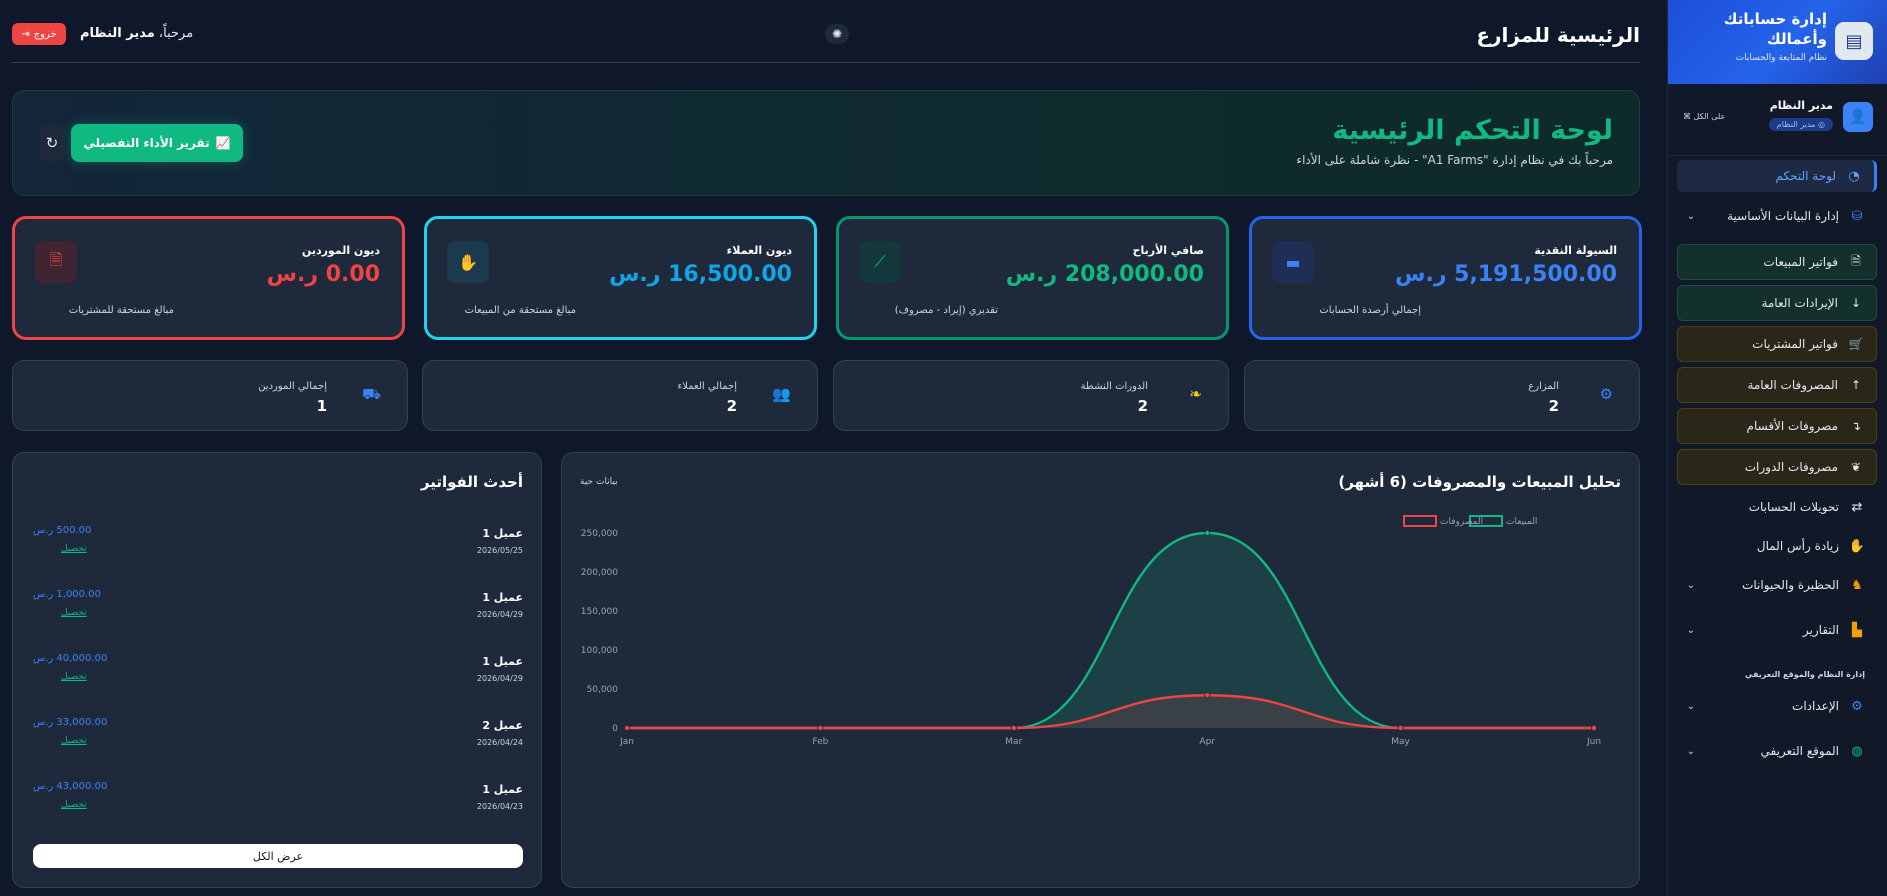  What do you see at coordinates (56, 262) in the screenshot?
I see `invoice-dollar-icon: 🗎` at bounding box center [56, 262].